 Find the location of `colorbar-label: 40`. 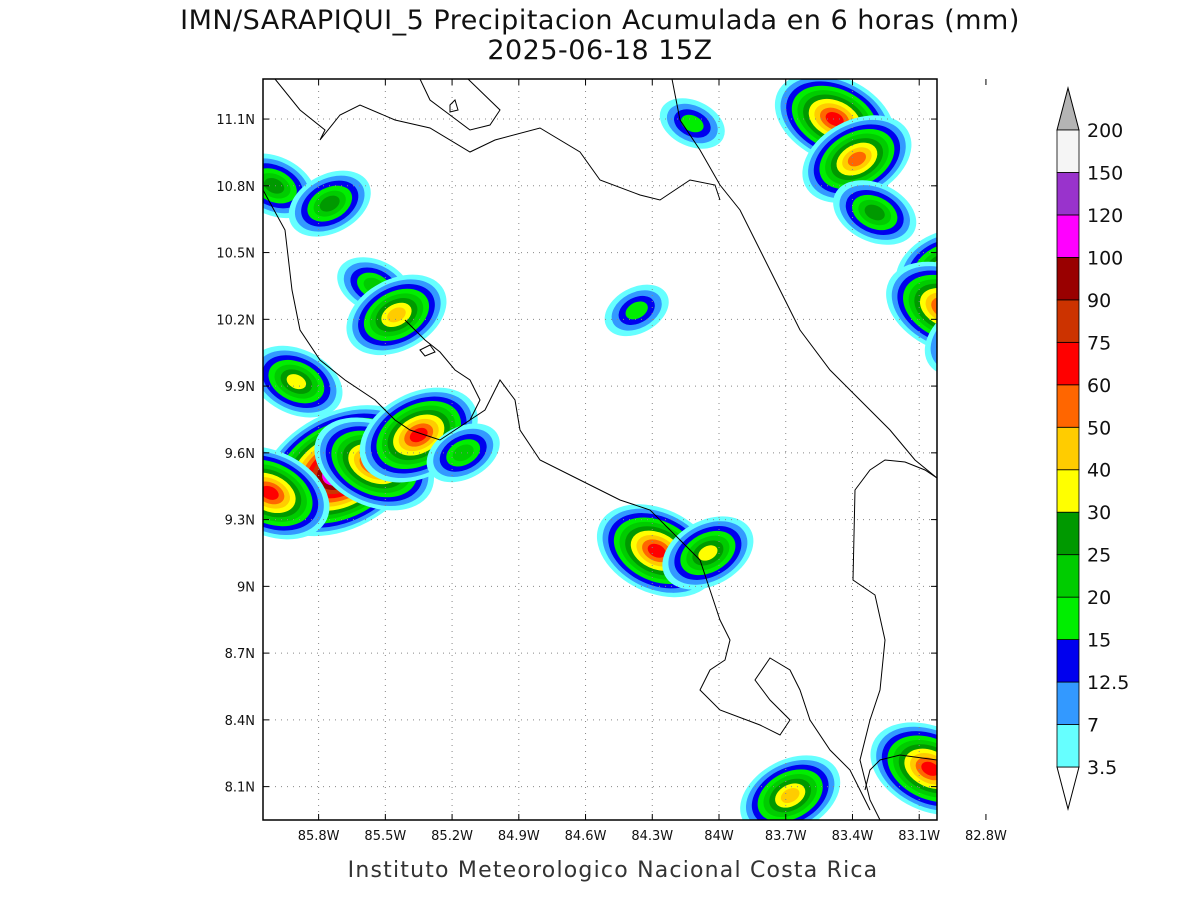

colorbar-label: 40 is located at coordinates (1099, 471).